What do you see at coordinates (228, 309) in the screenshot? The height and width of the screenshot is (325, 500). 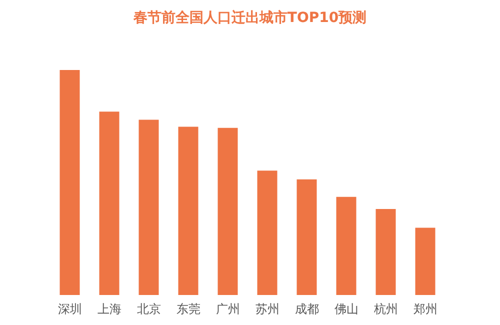 I see `x-tick-label: 广州` at bounding box center [228, 309].